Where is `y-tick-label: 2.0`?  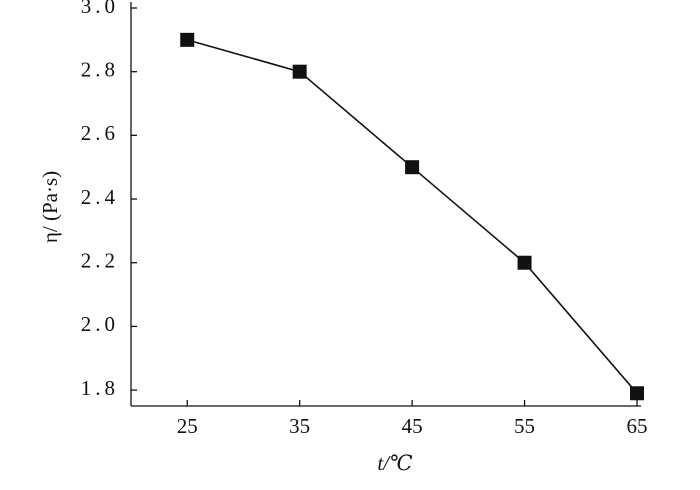 y-tick-label: 2.0 is located at coordinates (100, 324).